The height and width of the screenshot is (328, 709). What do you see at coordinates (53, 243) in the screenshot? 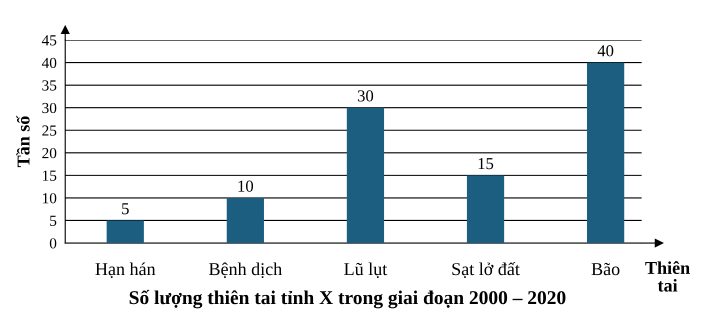
I see `y-tick-label: 0` at bounding box center [53, 243].